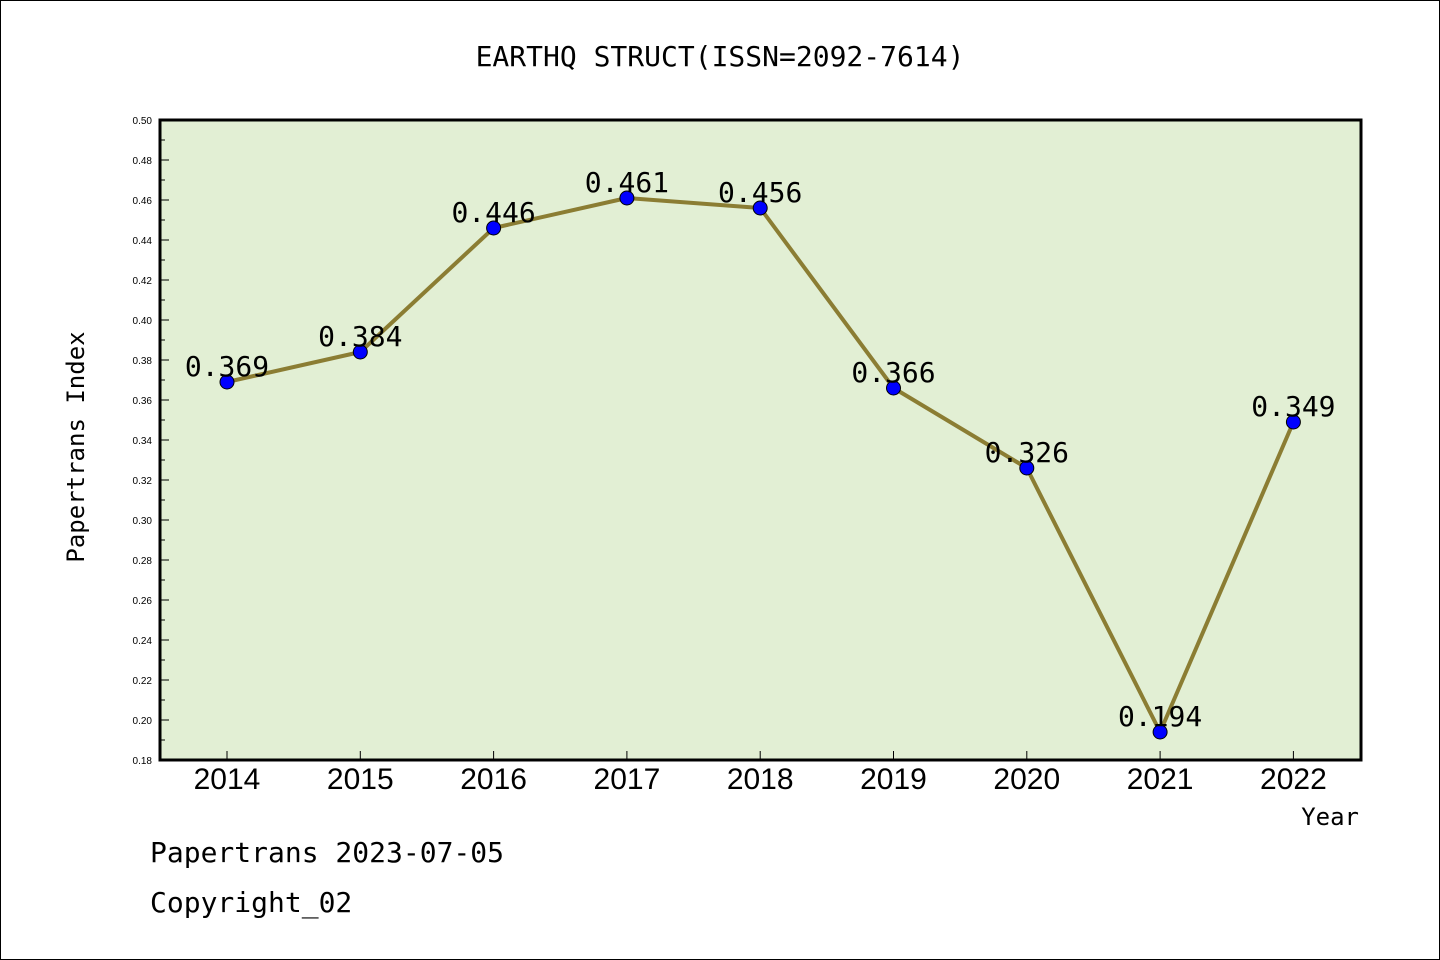  What do you see at coordinates (720, 56) in the screenshot?
I see `chart-title: EARTHQ STRUCT(ISSN=2092-7614)` at bounding box center [720, 56].